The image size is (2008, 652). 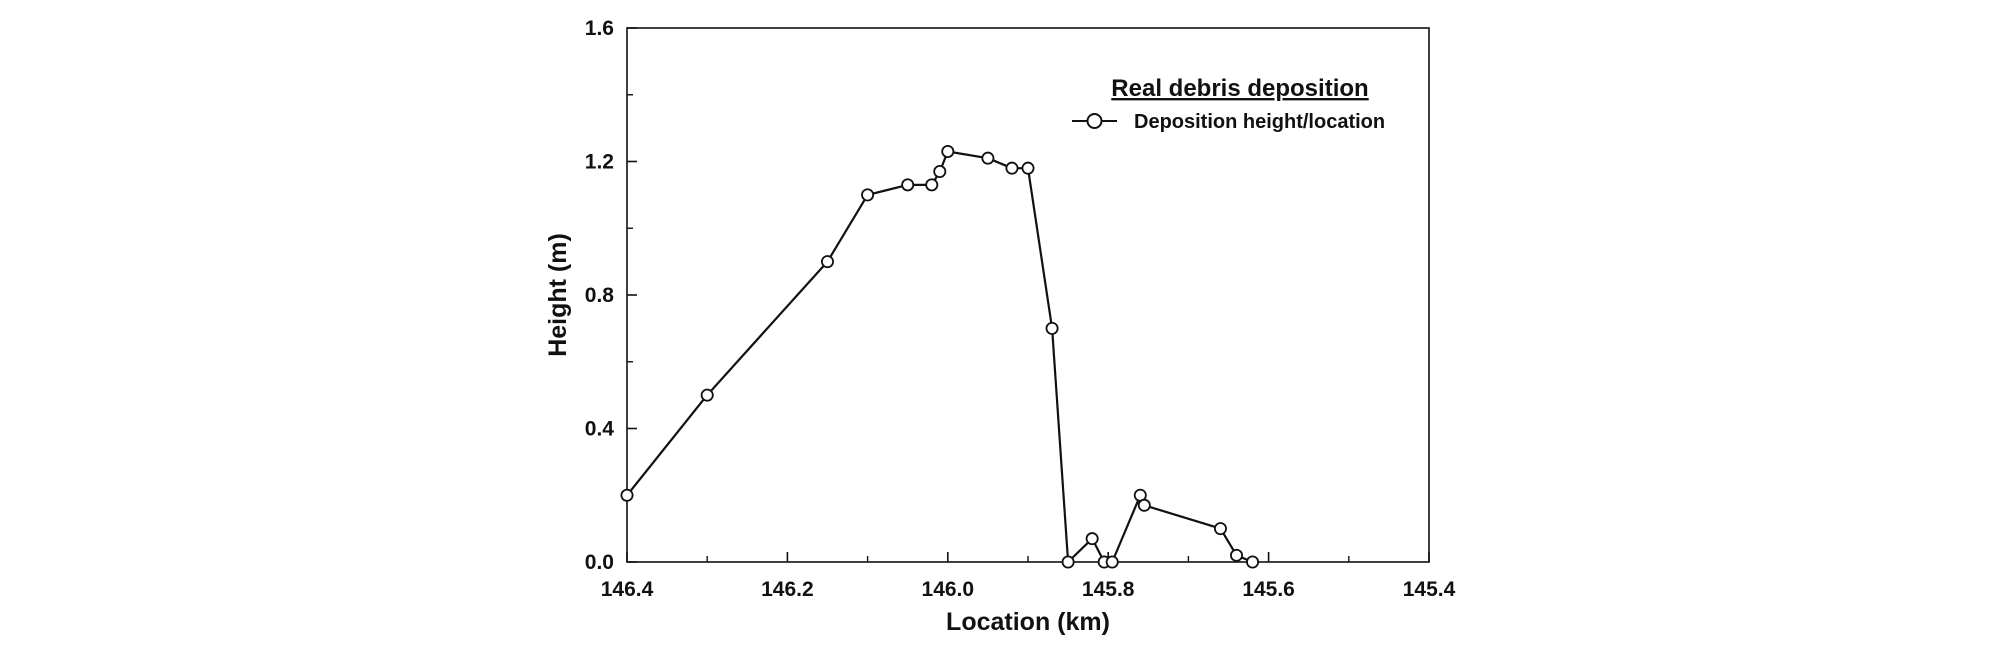 I want to click on y-tick-label: 1.6, so click(x=599, y=28).